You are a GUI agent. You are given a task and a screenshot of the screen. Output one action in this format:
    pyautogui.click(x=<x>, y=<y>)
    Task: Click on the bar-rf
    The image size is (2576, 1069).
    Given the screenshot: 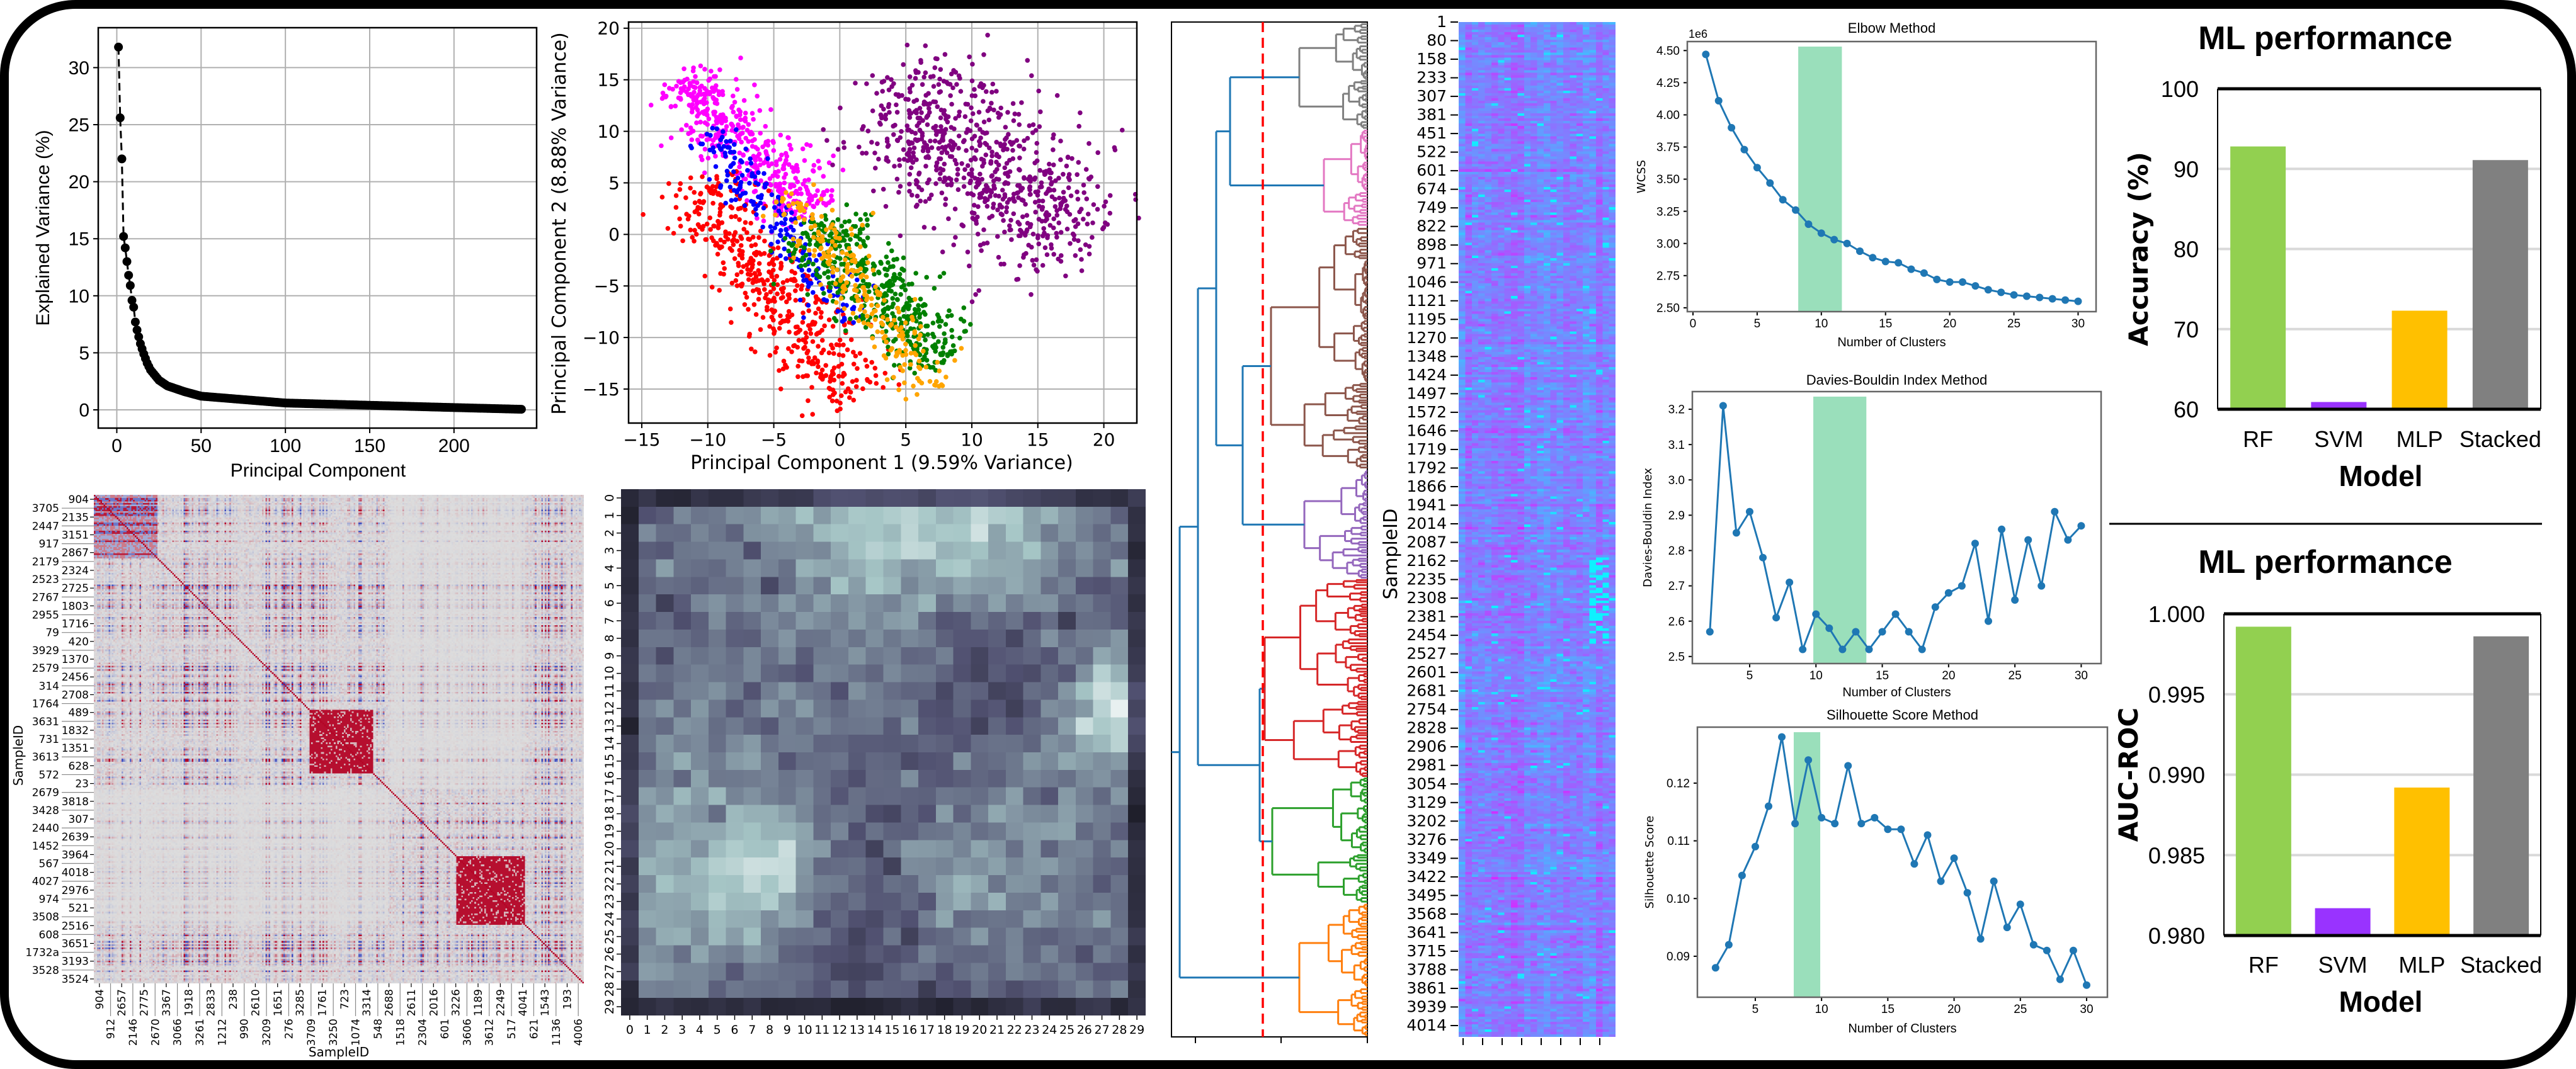 What is the action you would take?
    pyautogui.click(x=2258, y=277)
    